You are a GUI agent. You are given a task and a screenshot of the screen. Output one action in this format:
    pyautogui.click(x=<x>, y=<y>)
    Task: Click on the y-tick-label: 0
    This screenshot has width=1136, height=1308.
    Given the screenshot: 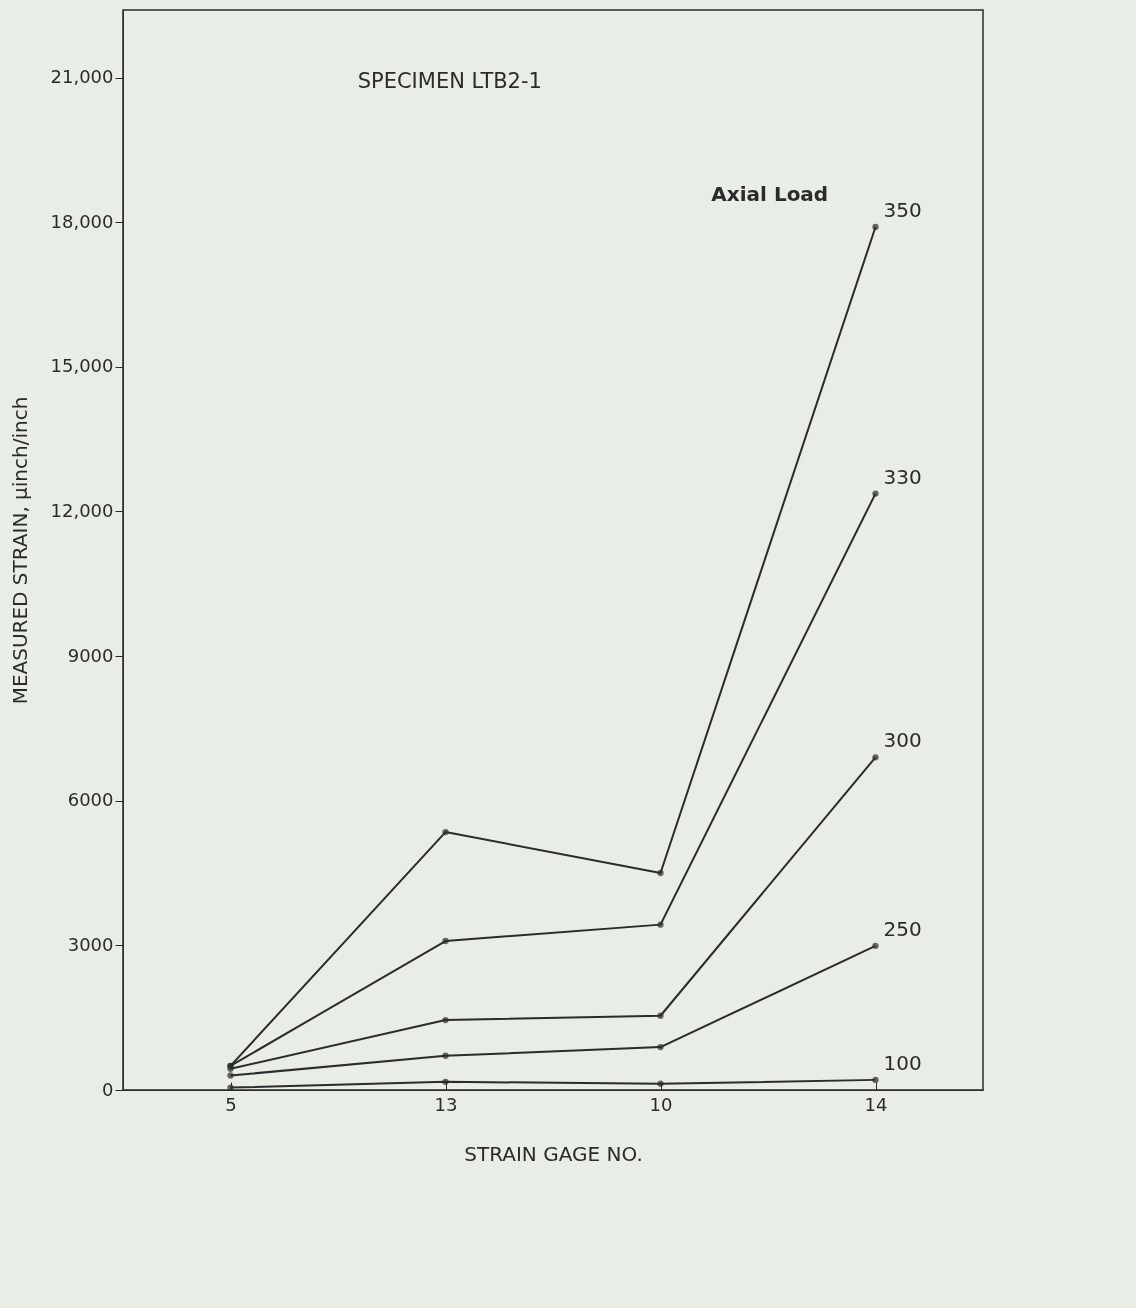 What is the action you would take?
    pyautogui.click(x=108, y=1089)
    